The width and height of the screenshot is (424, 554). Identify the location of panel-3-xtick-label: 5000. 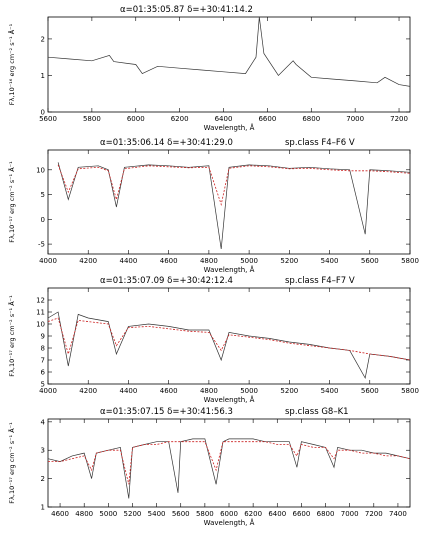
(249, 391).